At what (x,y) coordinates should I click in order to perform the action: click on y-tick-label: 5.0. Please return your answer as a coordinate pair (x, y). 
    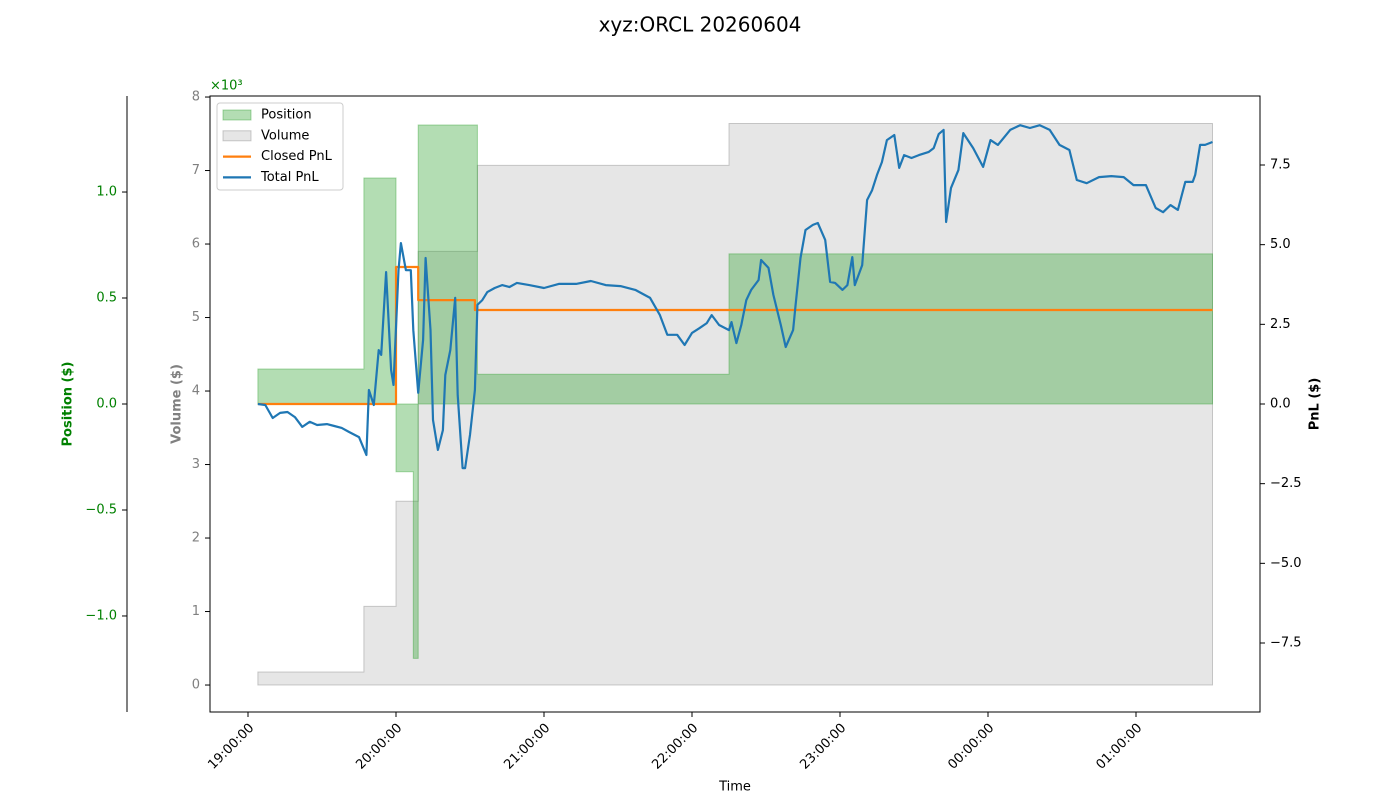
    Looking at the image, I should click on (1280, 244).